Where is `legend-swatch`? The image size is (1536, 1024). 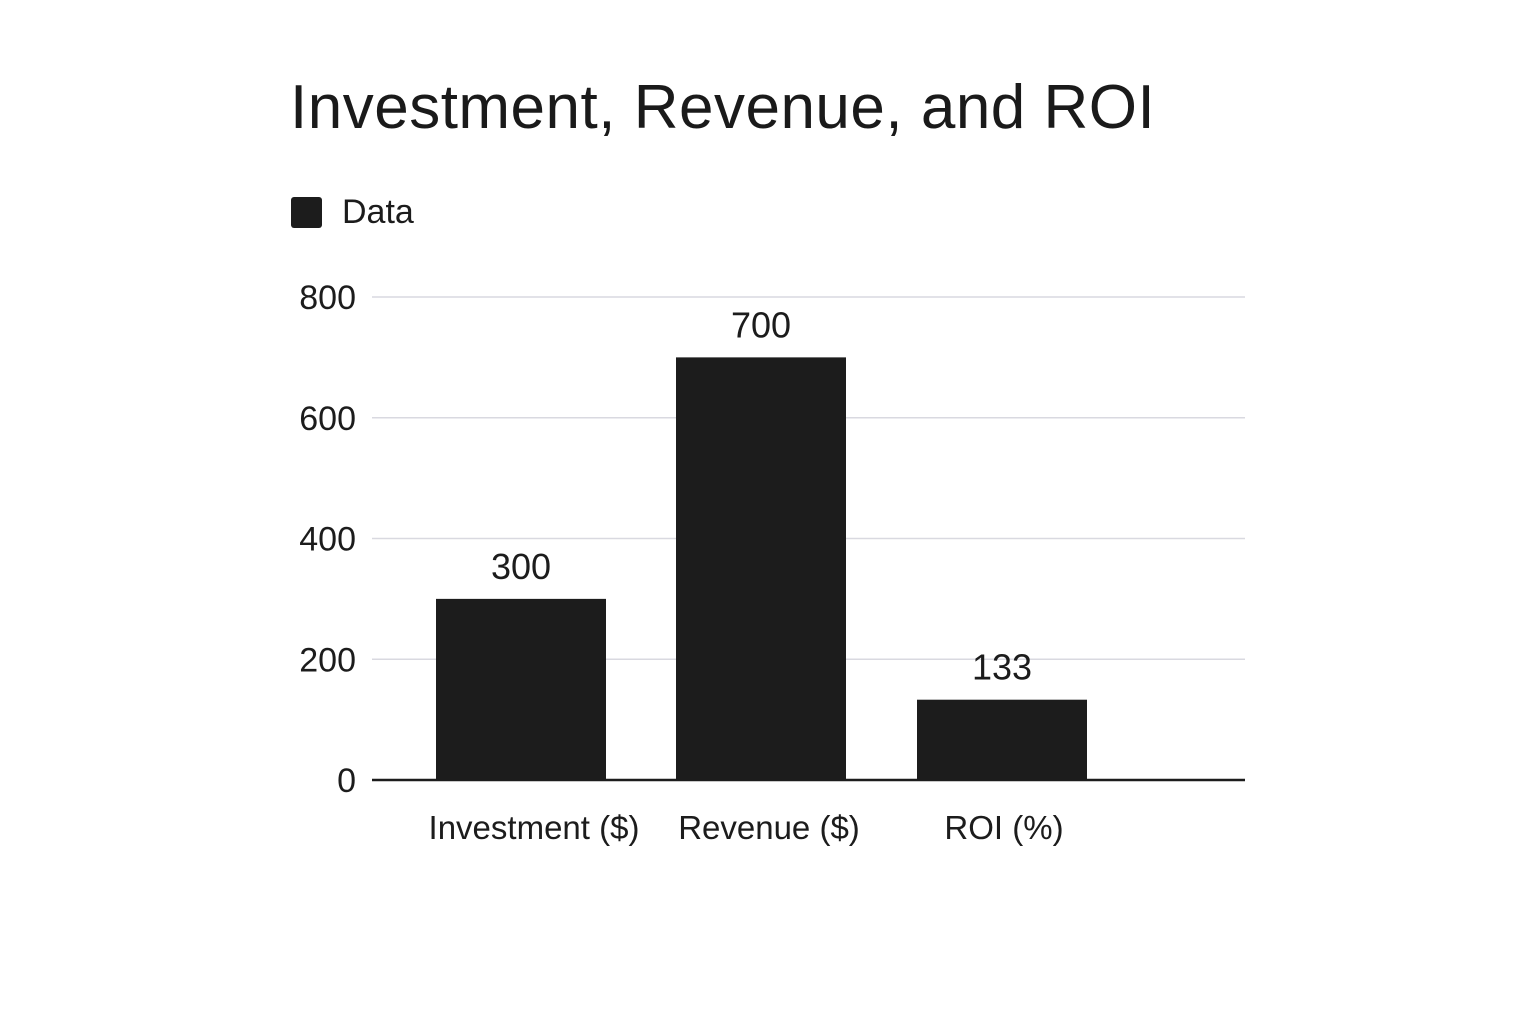 legend-swatch is located at coordinates (306, 212).